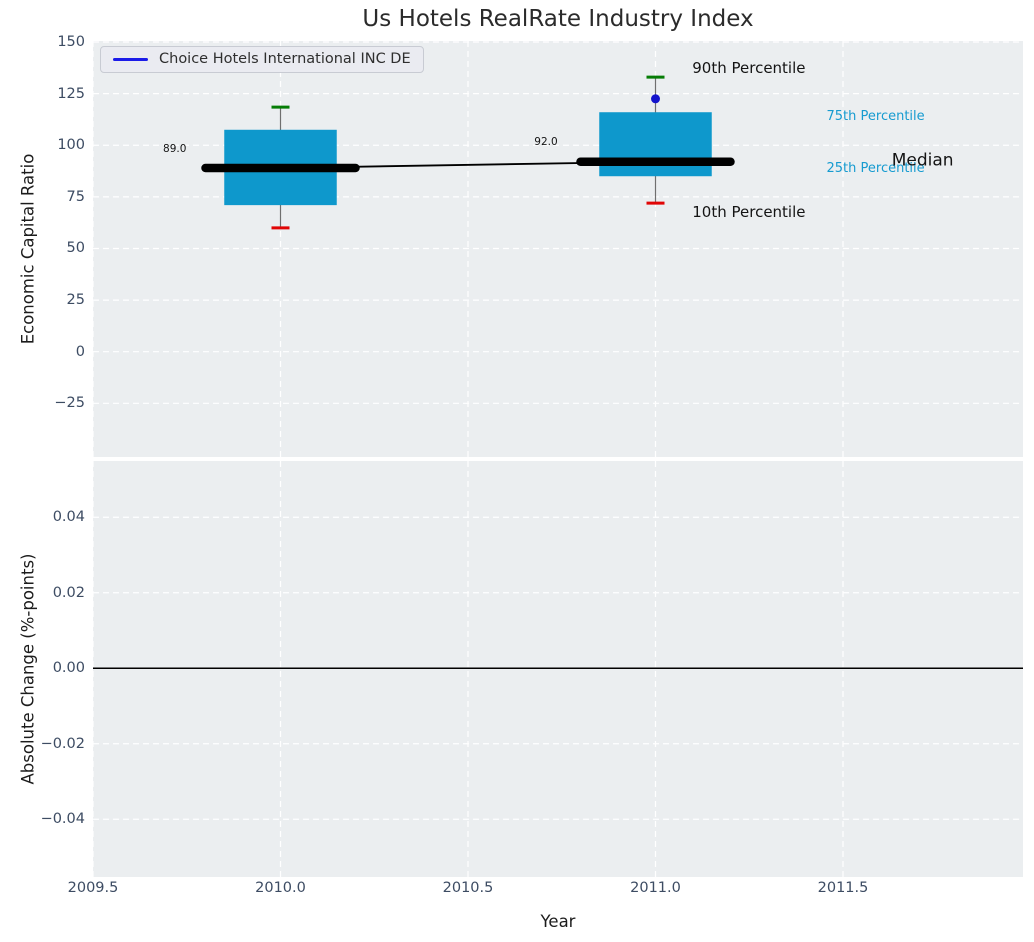  Describe the element at coordinates (62, 743) in the screenshot. I see `y-tick-label: −0.02` at that location.